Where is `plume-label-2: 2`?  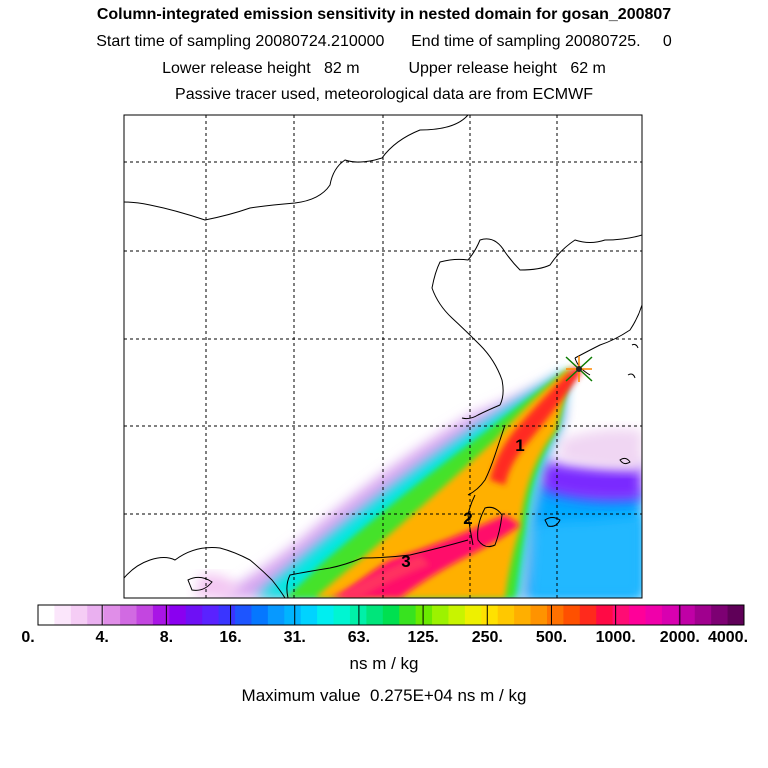 plume-label-2: 2 is located at coordinates (467, 518).